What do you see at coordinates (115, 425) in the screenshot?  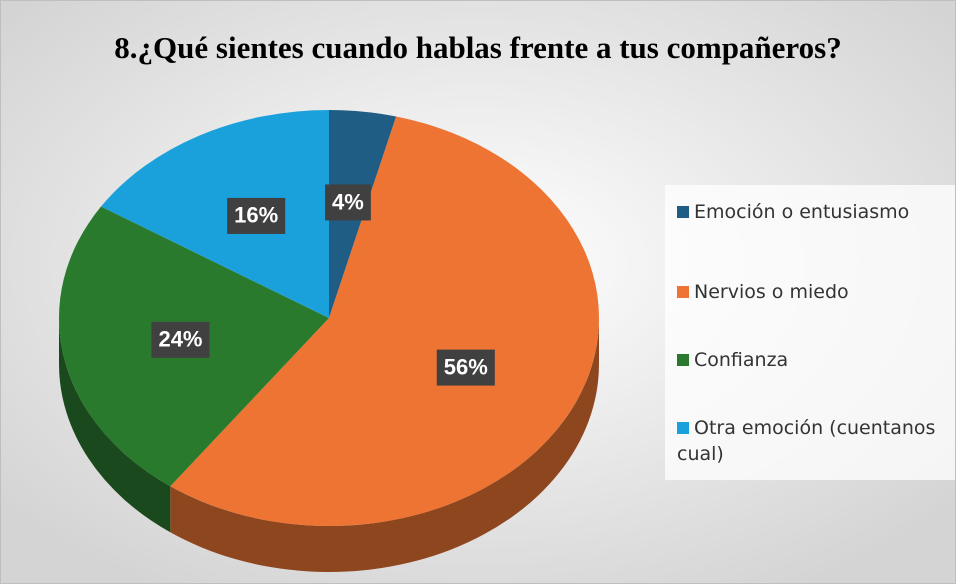 I see `slice-side` at bounding box center [115, 425].